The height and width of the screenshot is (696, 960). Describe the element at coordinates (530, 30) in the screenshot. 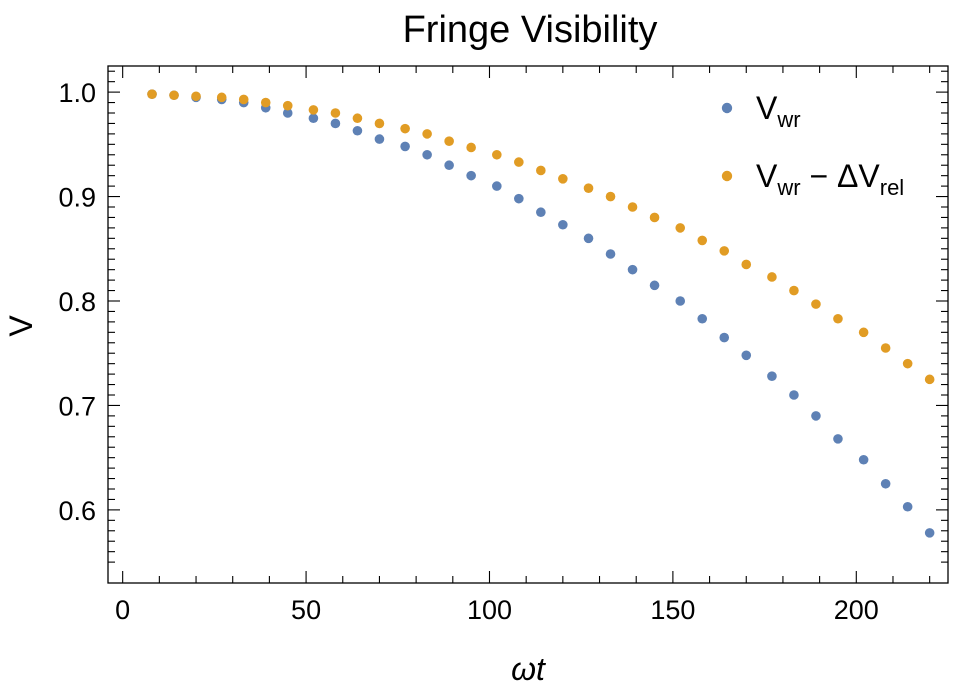

I see `chart-title: Fringe Visibility` at that location.